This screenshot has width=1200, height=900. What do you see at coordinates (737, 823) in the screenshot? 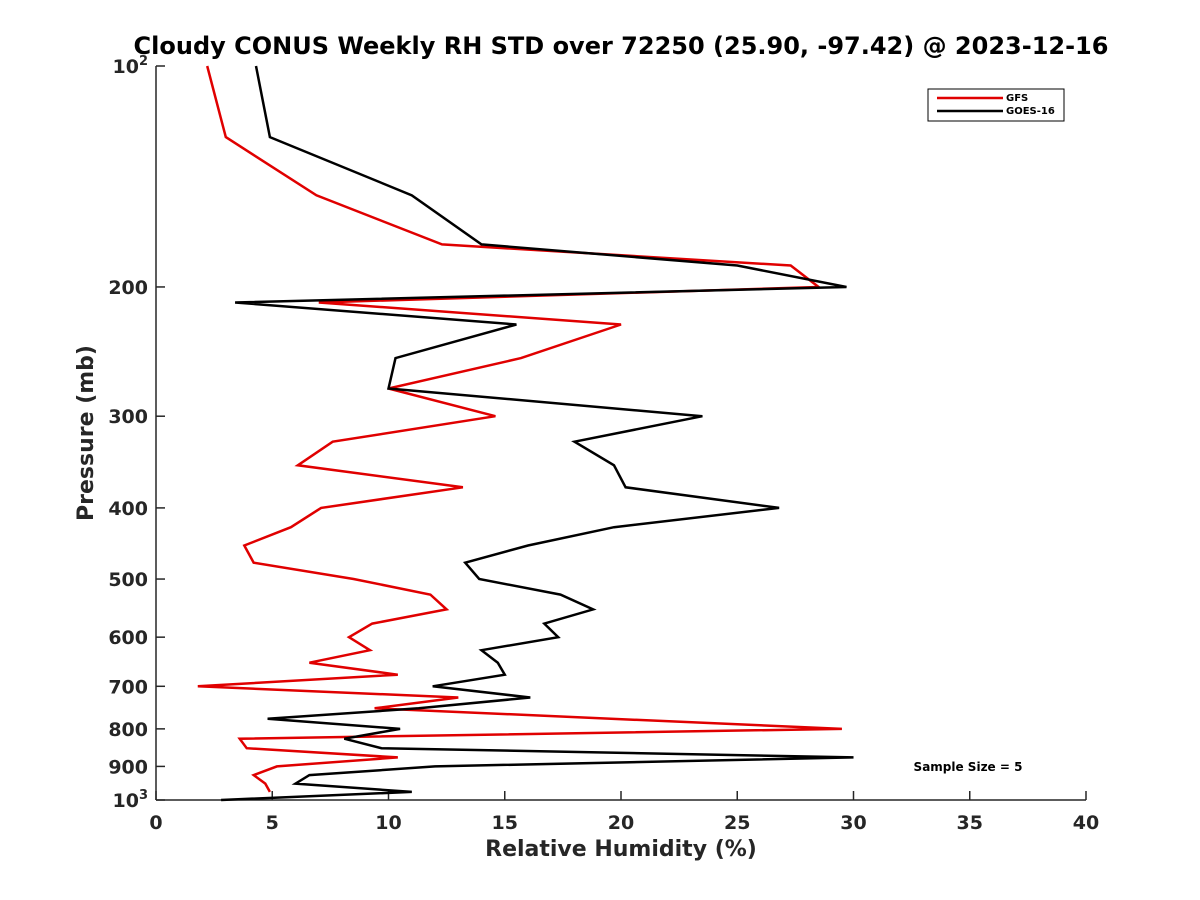
I see `x-tick-label: 25` at bounding box center [737, 823].